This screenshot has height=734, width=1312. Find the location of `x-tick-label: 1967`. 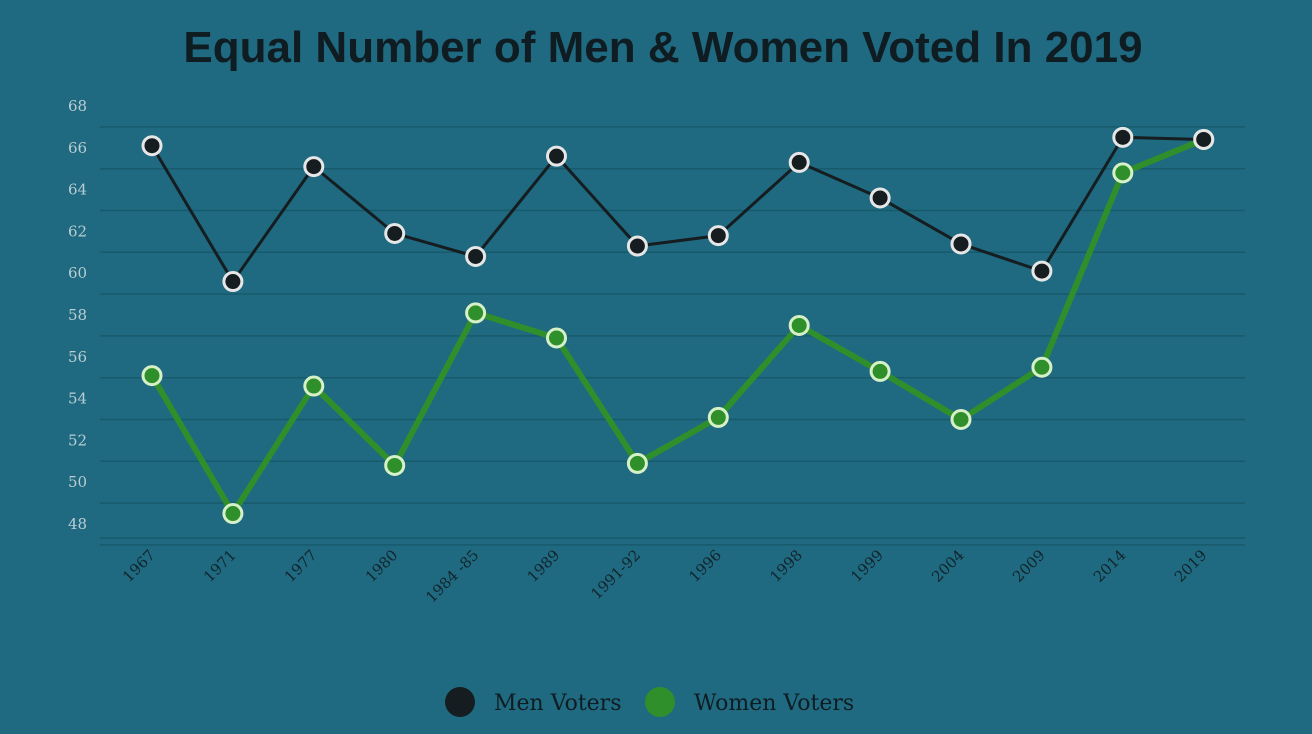

x-tick-label: 1967 is located at coordinates (139, 566).